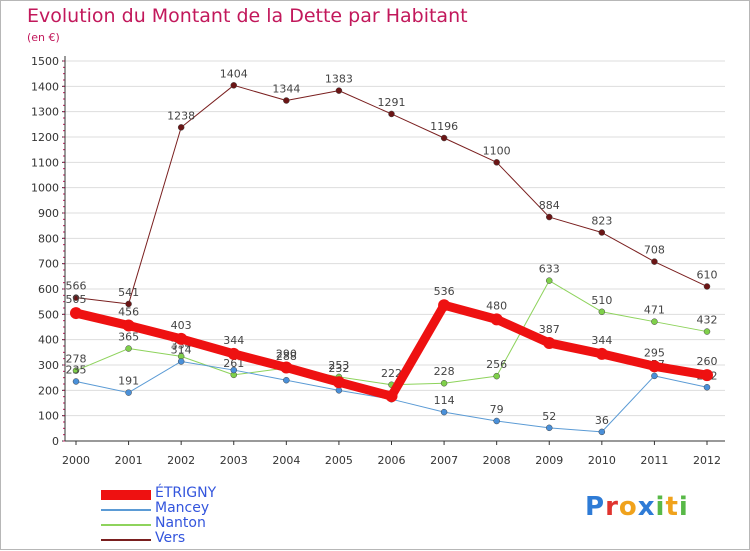  I want to click on x-tick-label: 2001, so click(129, 460).